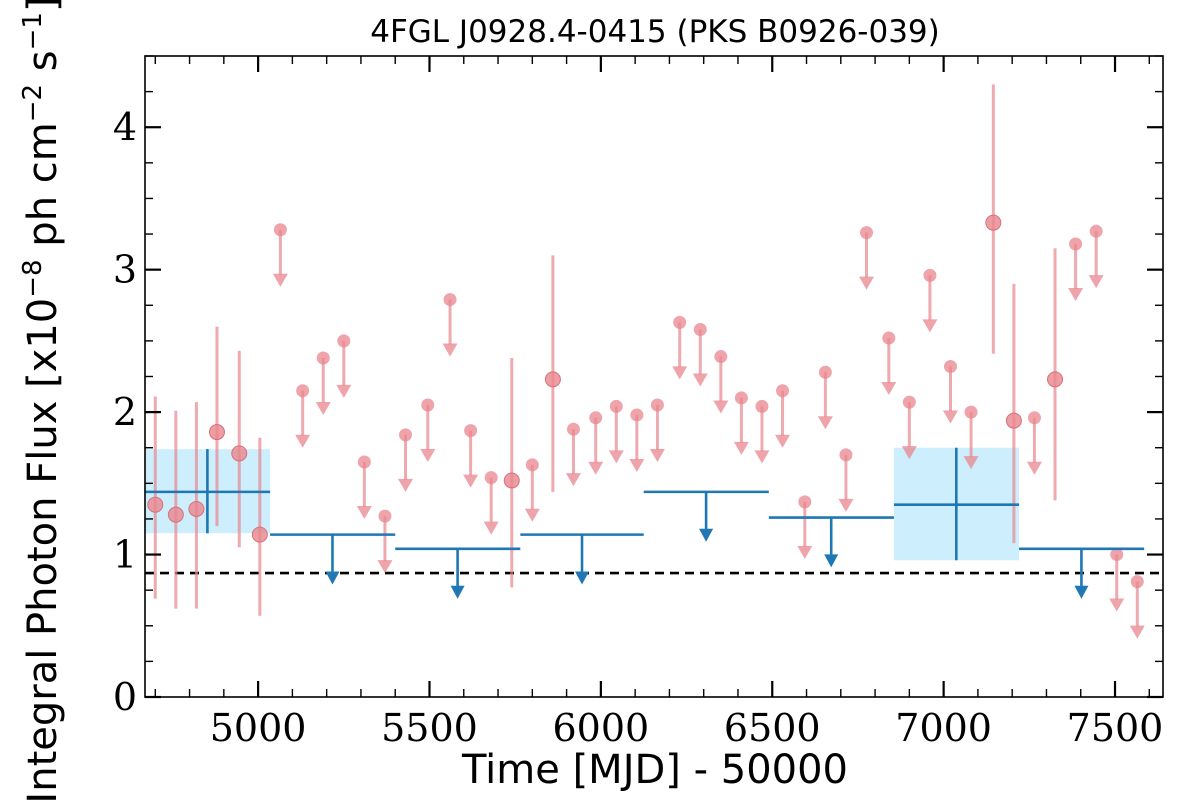 Image resolution: width=1200 pixels, height=800 pixels. I want to click on x-tick-label: 7000, so click(943, 728).